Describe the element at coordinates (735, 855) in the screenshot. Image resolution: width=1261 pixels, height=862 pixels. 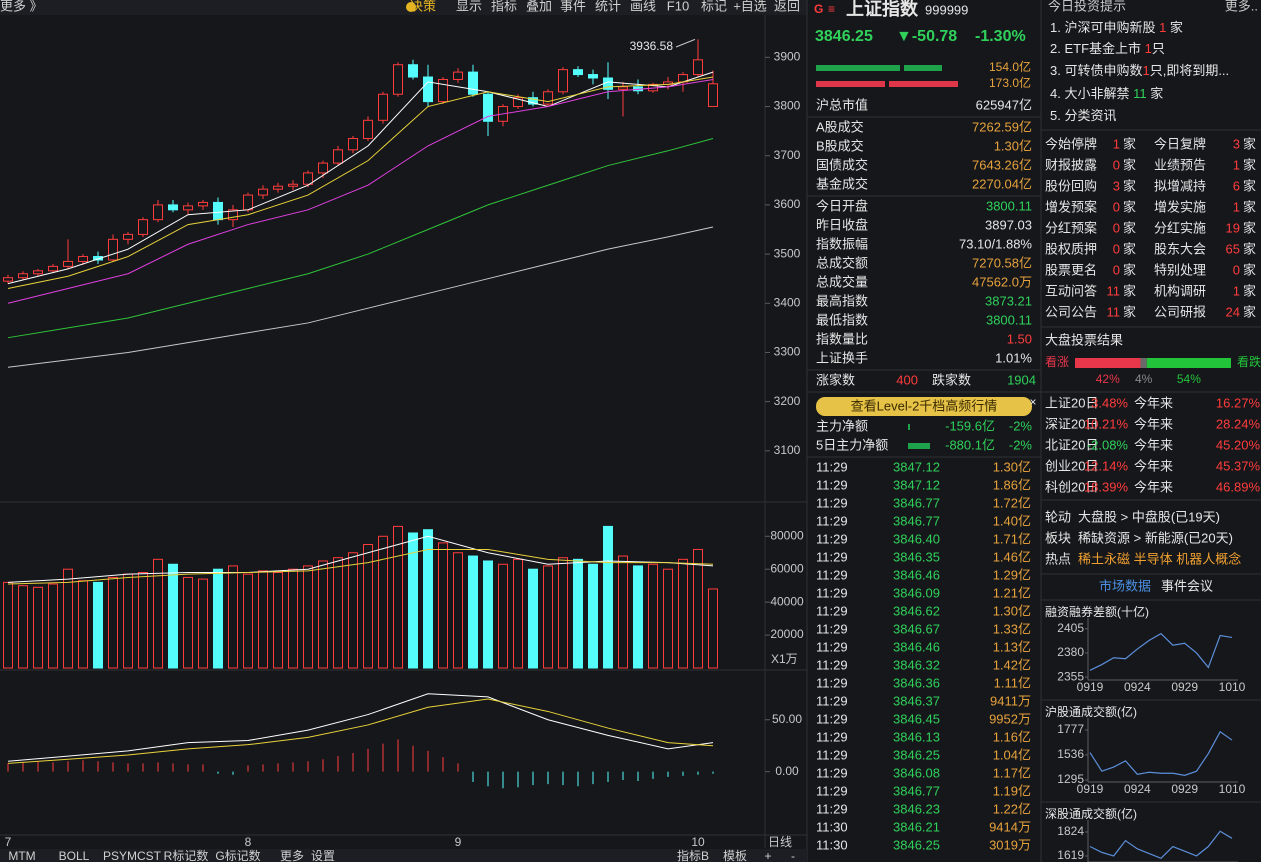
I see `tool-button: 模板` at that location.